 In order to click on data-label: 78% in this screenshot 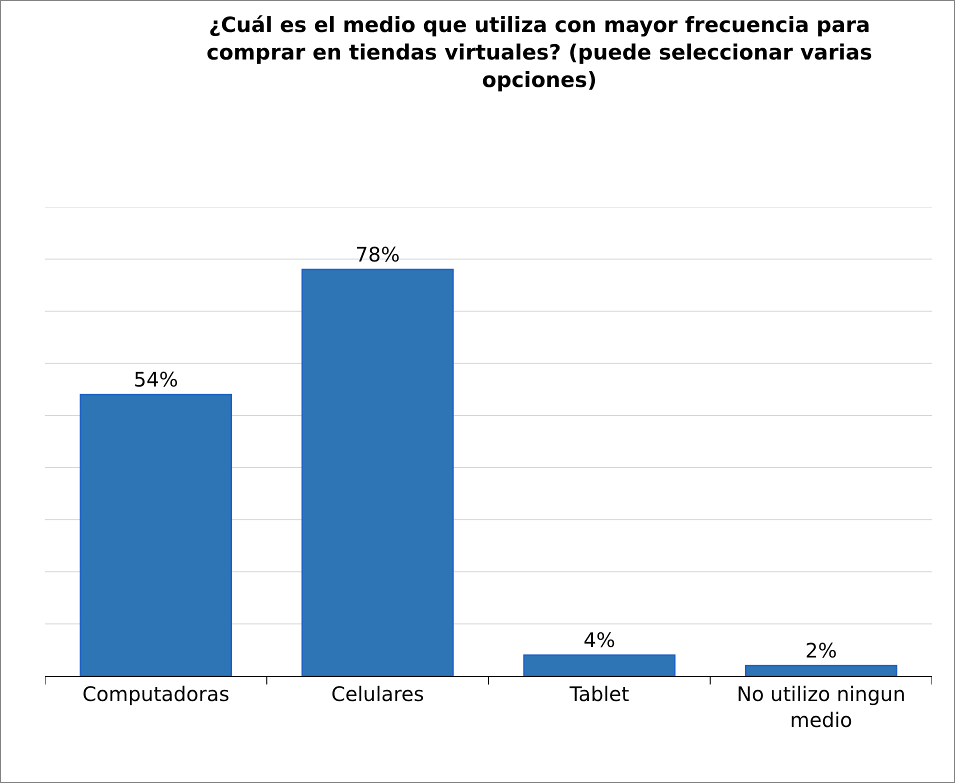, I will do `click(377, 254)`.